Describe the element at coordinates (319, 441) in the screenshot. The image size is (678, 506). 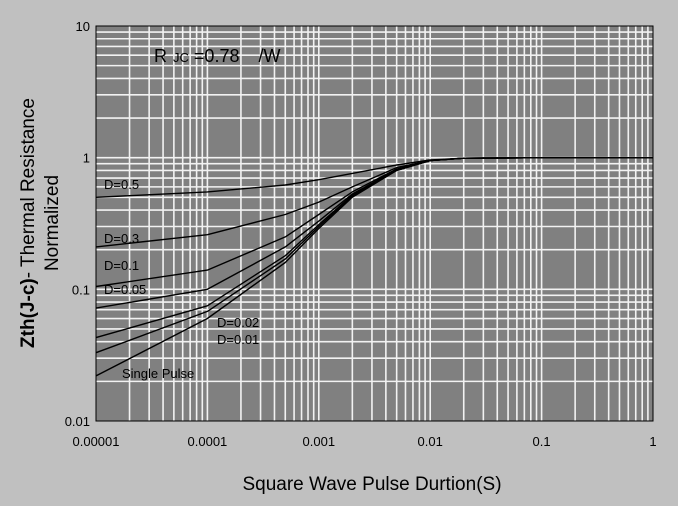
I see `x-tick-label: 0.001` at that location.